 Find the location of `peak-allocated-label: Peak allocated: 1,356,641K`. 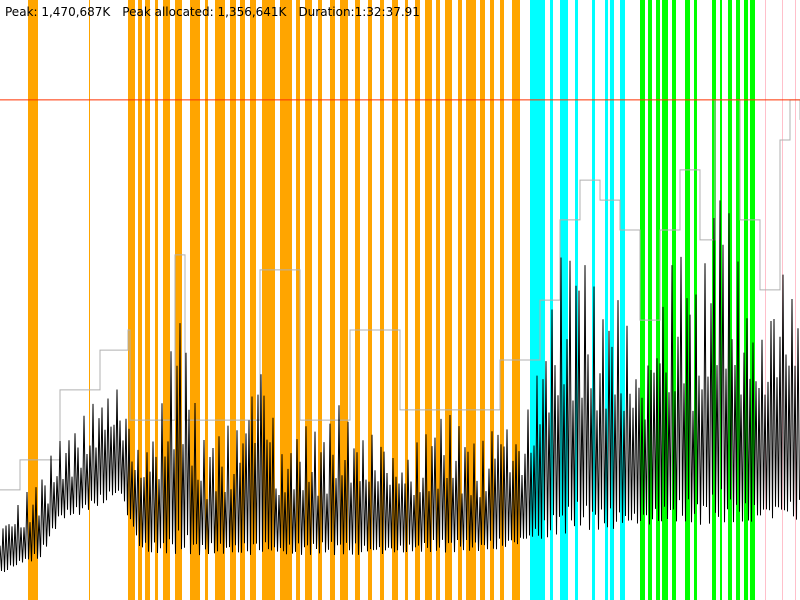

peak-allocated-label: Peak allocated: 1,356,641K is located at coordinates (204, 12).